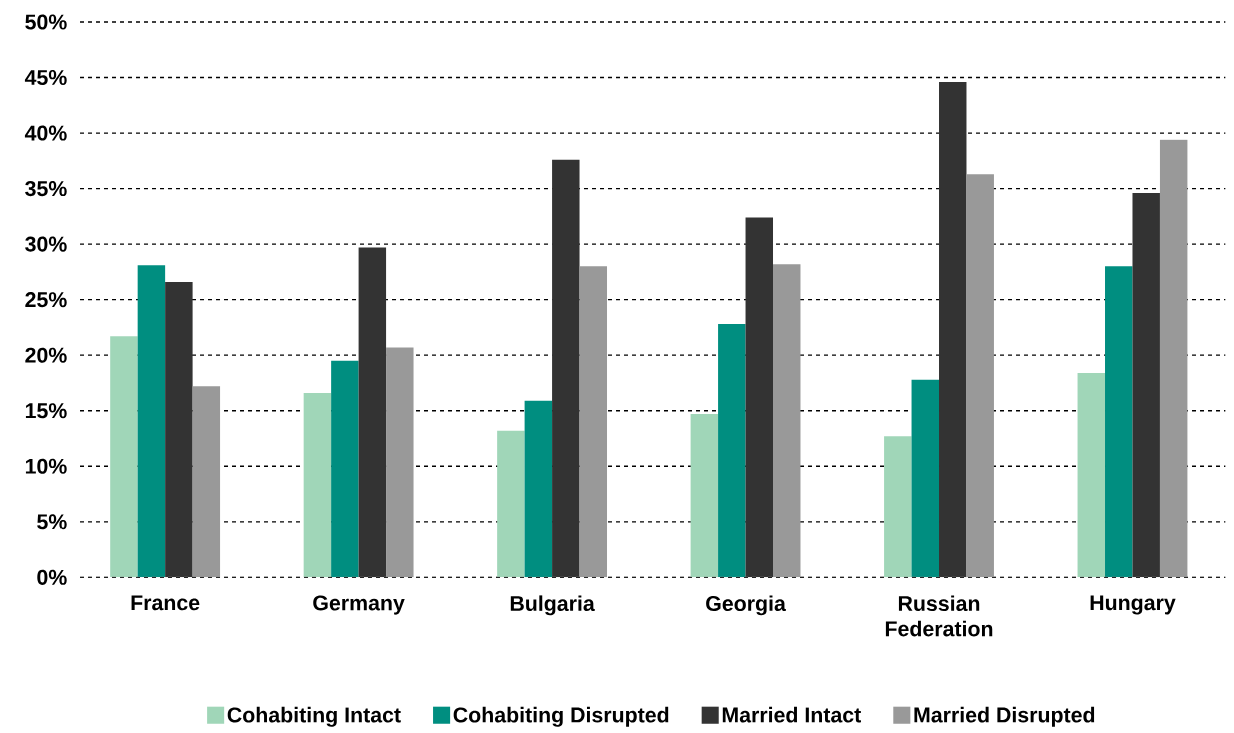  I want to click on x-tick-label: France, so click(165, 603).